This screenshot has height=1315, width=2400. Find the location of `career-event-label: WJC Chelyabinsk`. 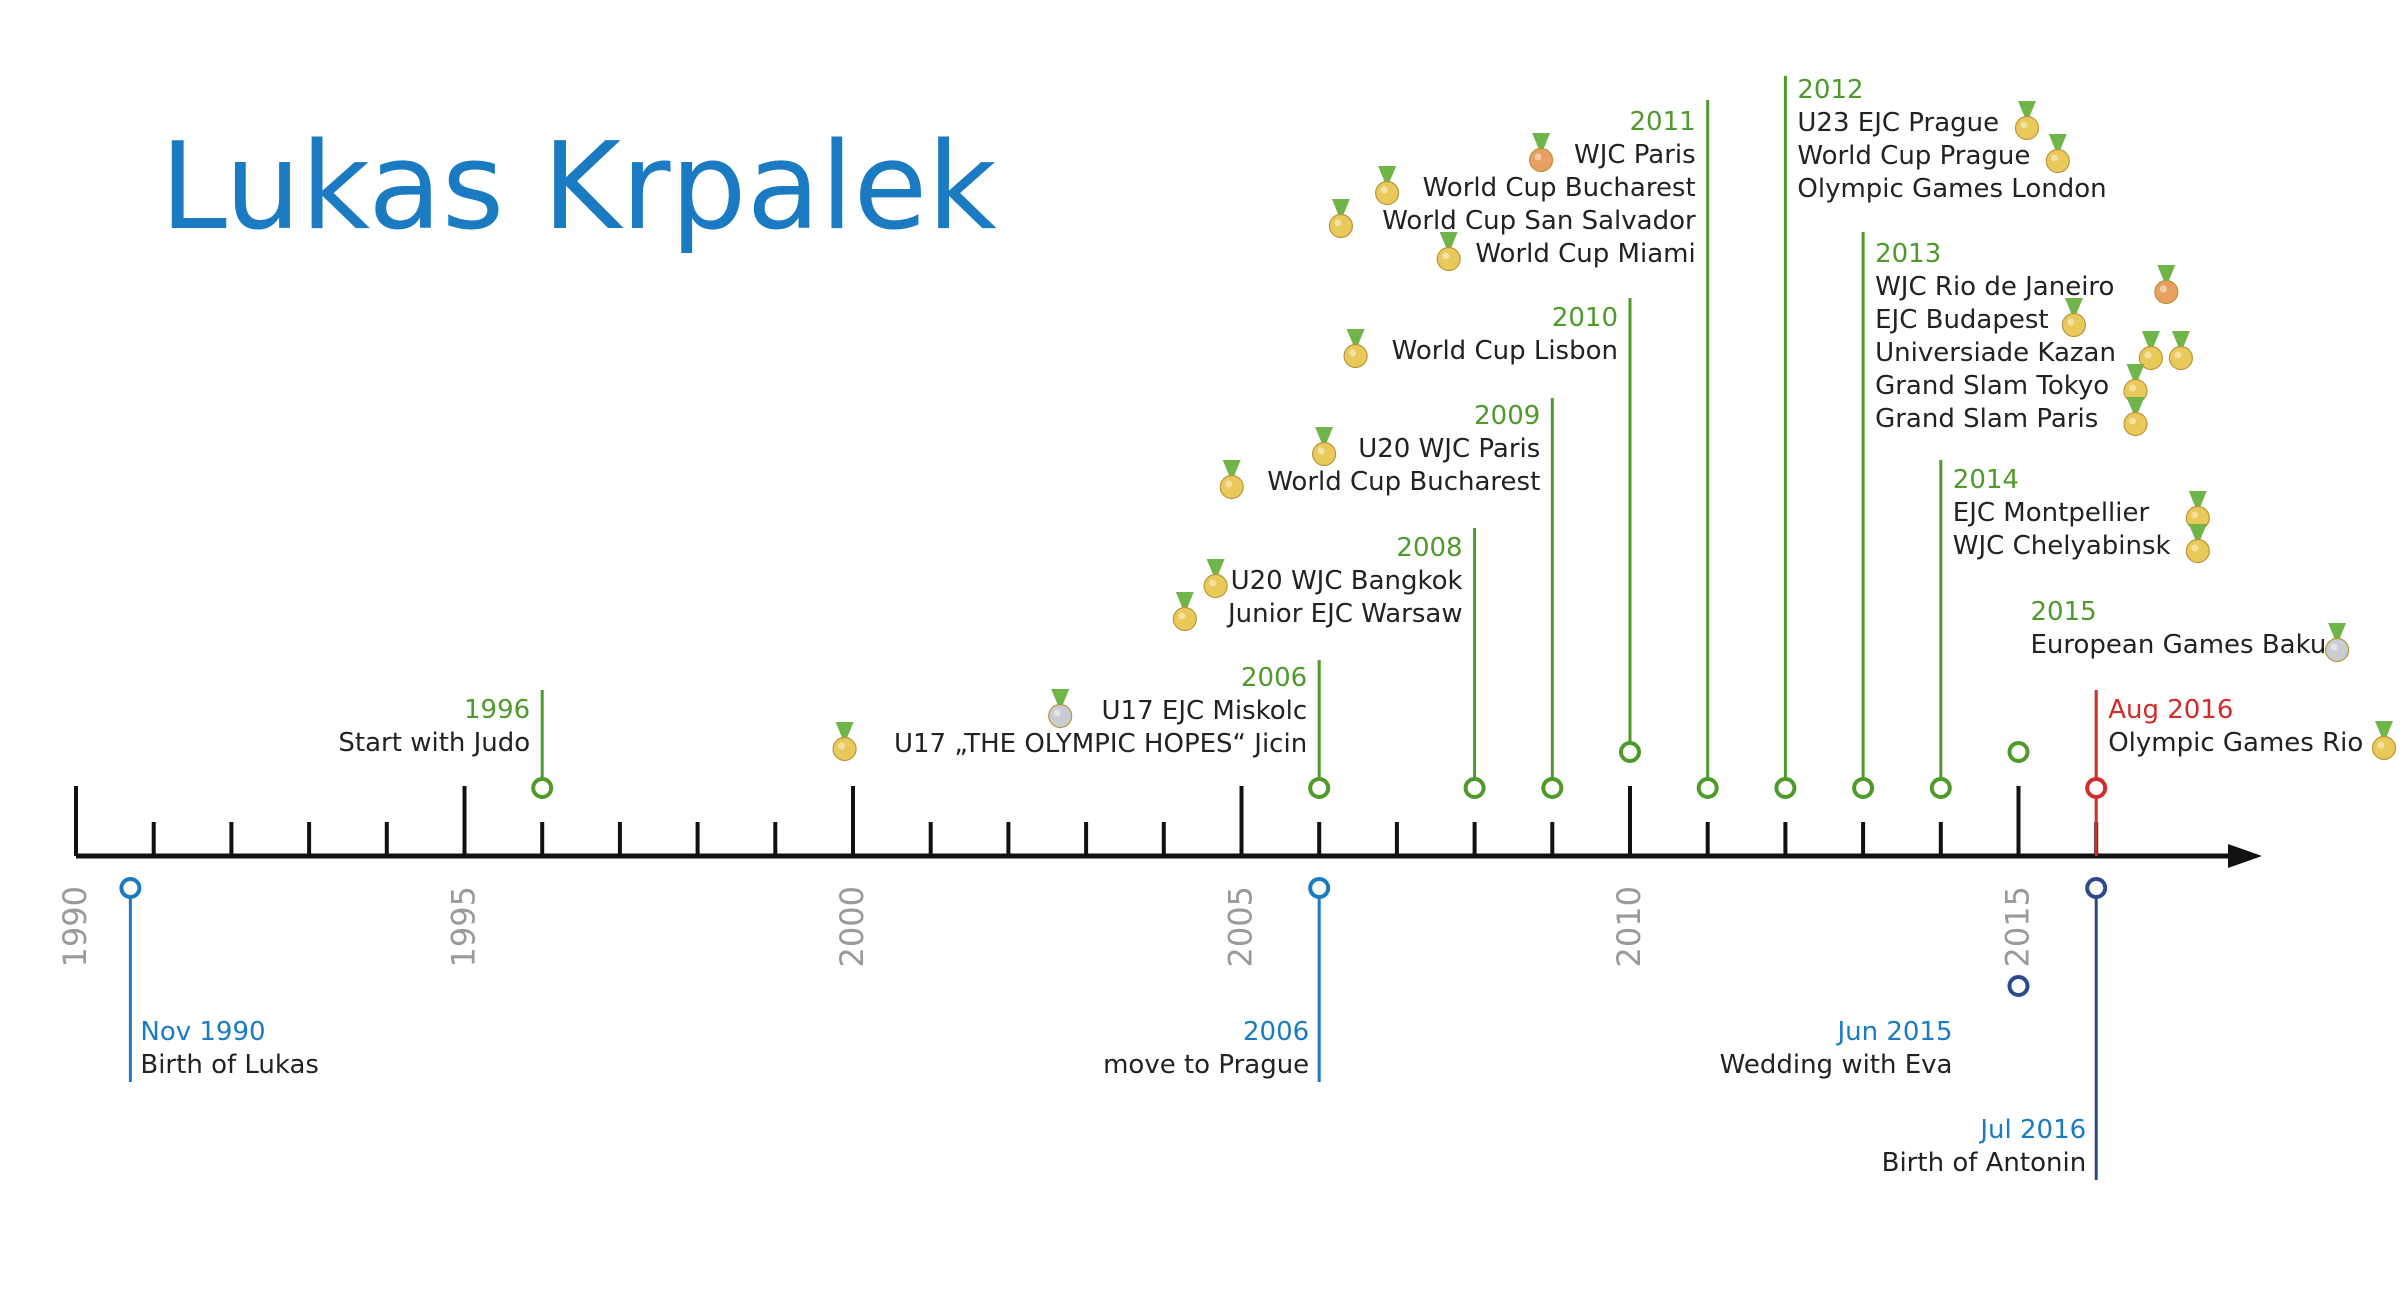

career-event-label: WJC Chelyabinsk is located at coordinates (2062, 546).